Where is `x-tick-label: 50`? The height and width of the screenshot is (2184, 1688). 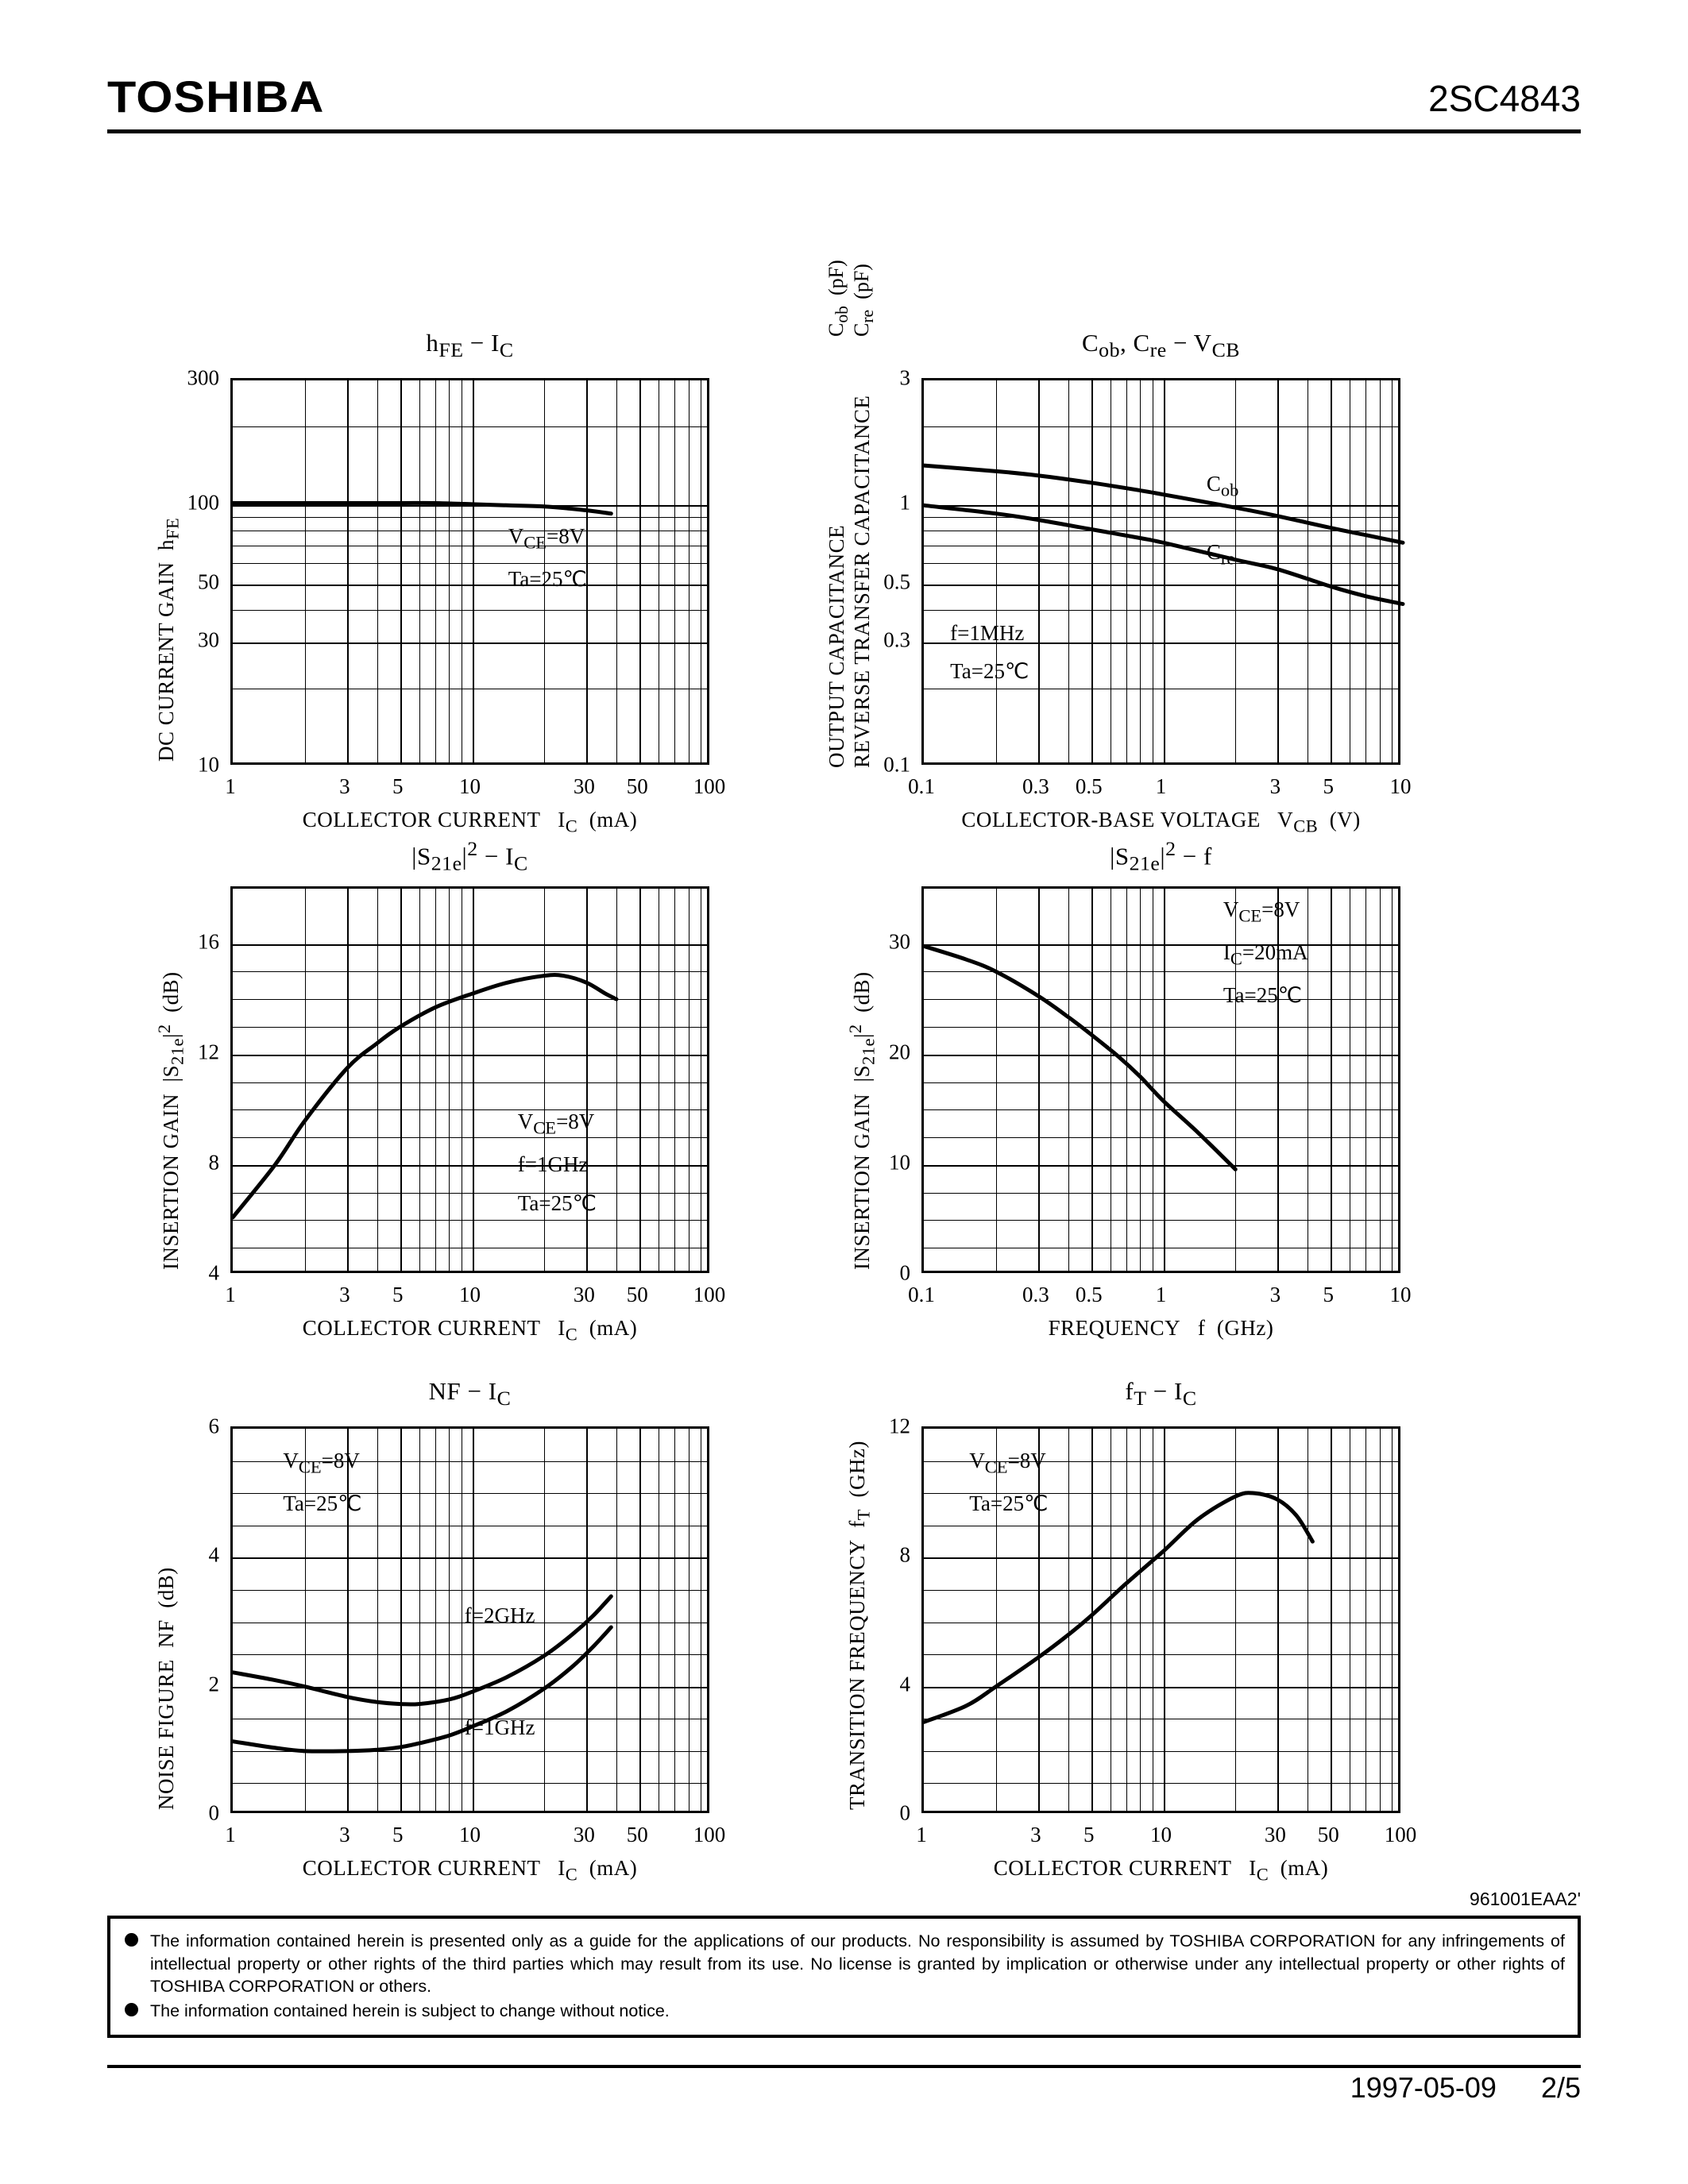
x-tick-label: 50 is located at coordinates (637, 786).